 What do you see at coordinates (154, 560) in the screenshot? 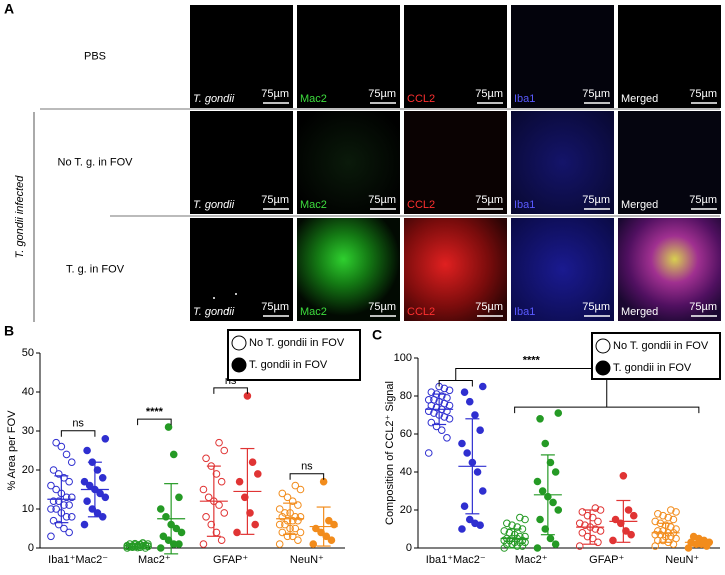
I see `x-tick-label: Mac2⁺` at bounding box center [154, 560].